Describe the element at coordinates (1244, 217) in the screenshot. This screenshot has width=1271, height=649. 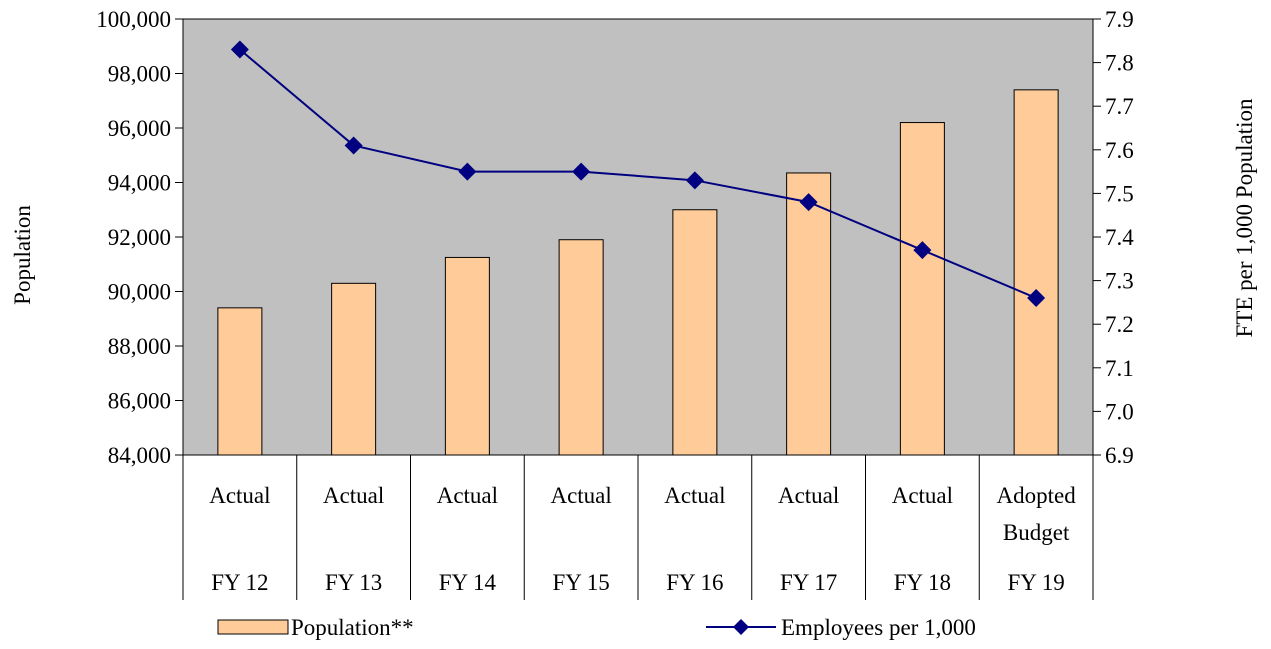
I see `y2-axis-title: FTE per 1,000 Population` at that location.